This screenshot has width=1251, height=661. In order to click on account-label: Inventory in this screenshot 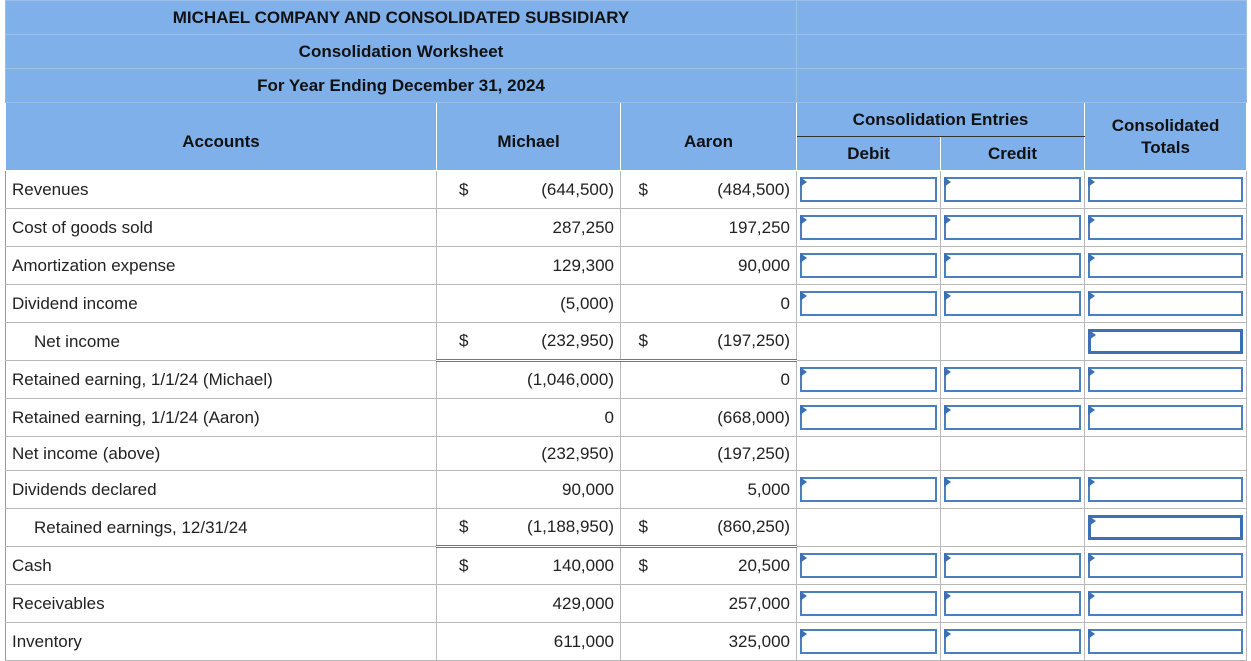, I will do `click(221, 641)`.